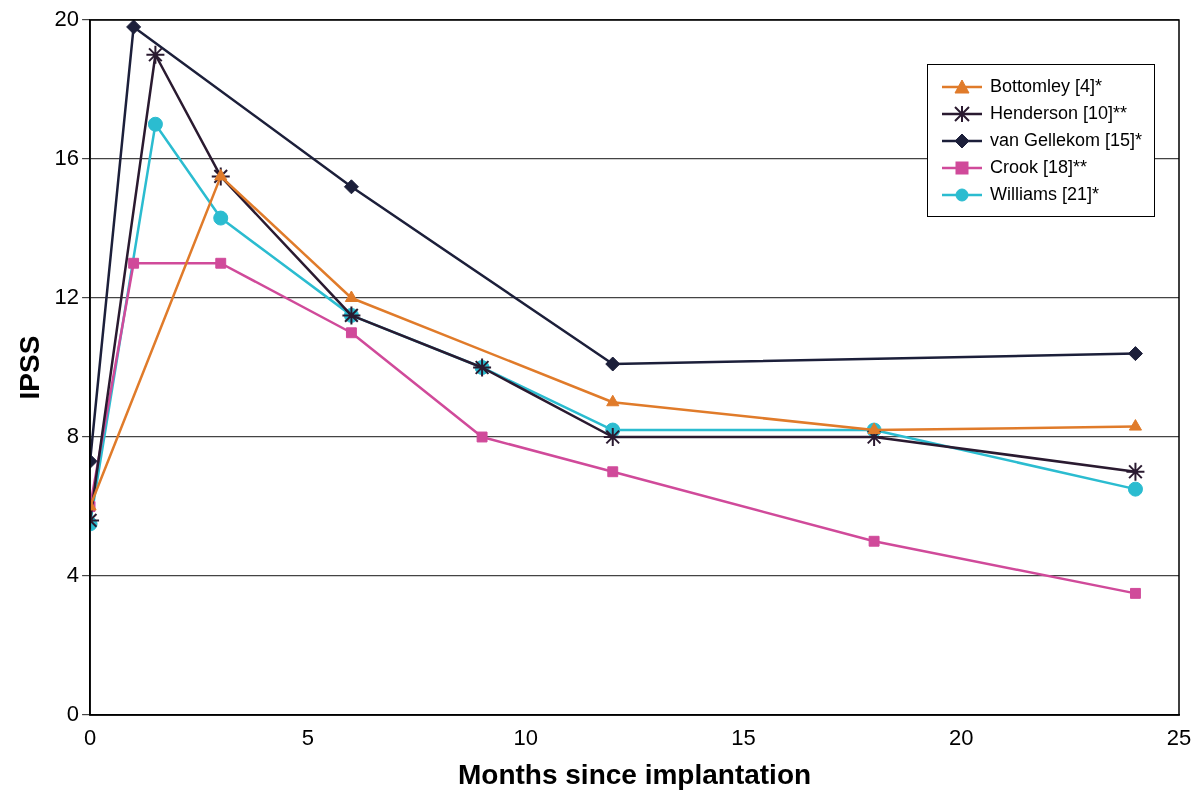 This screenshot has width=1199, height=802. What do you see at coordinates (29, 367) in the screenshot?
I see `y-axis-title: IPSS` at bounding box center [29, 367].